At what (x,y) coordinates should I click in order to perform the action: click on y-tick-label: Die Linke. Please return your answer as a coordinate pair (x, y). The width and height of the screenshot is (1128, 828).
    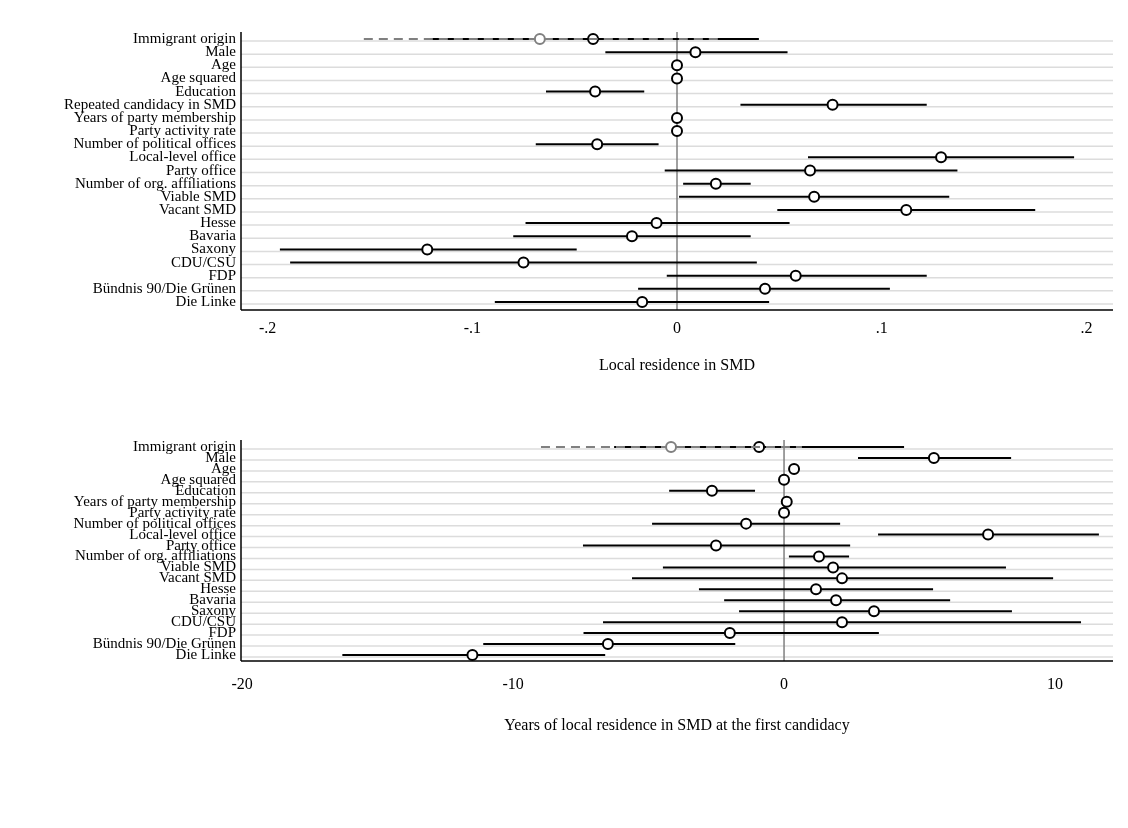
    Looking at the image, I should click on (206, 301).